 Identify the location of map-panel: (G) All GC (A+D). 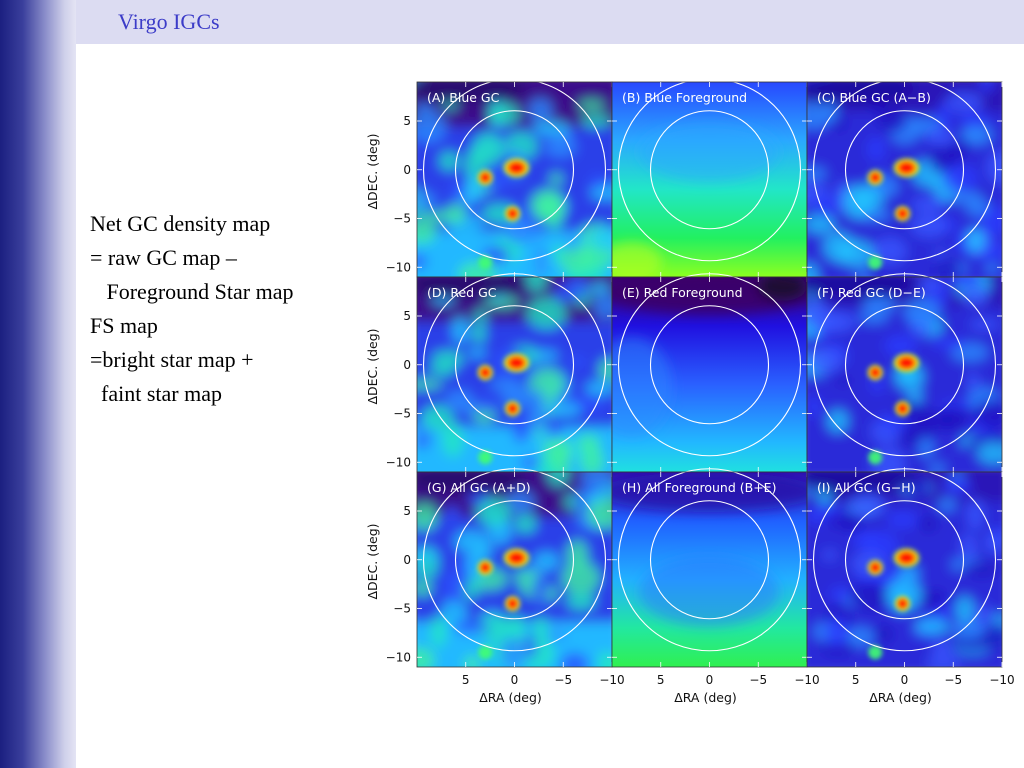
(514, 568).